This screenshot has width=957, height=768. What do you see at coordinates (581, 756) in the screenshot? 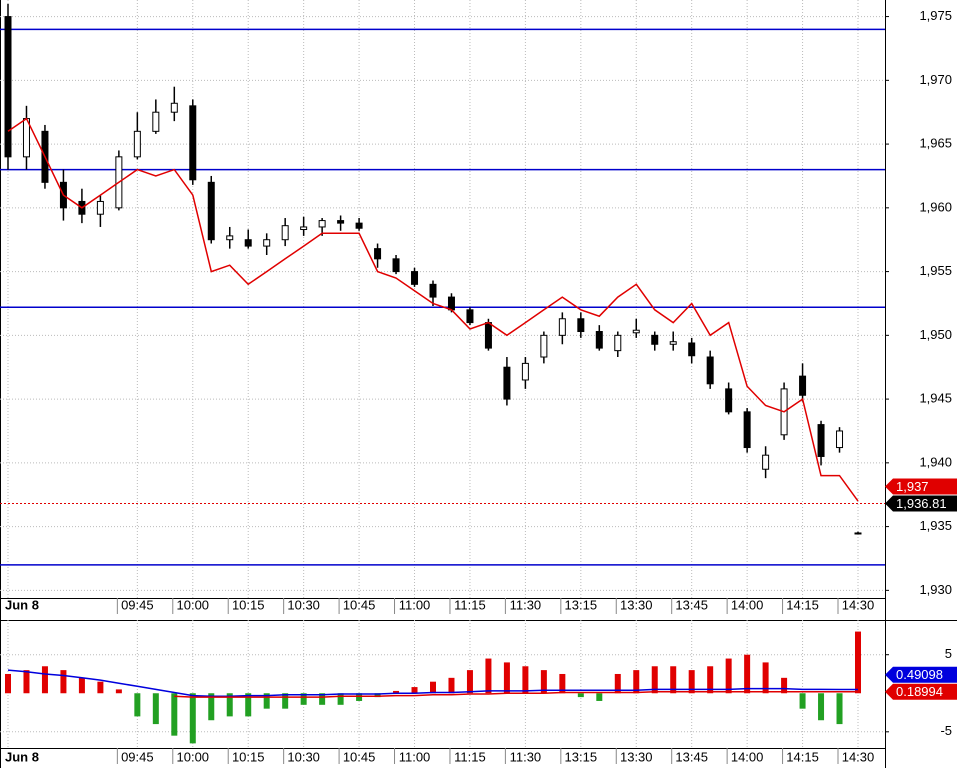
I see `x-tick-label: 13:15` at bounding box center [581, 756].